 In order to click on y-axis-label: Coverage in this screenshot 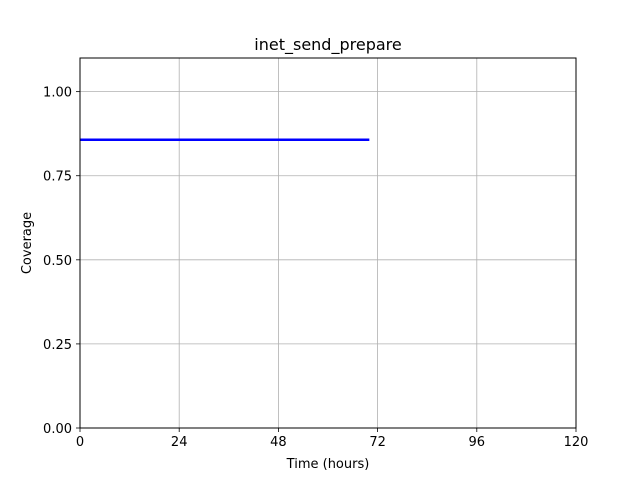, I will do `click(27, 243)`.